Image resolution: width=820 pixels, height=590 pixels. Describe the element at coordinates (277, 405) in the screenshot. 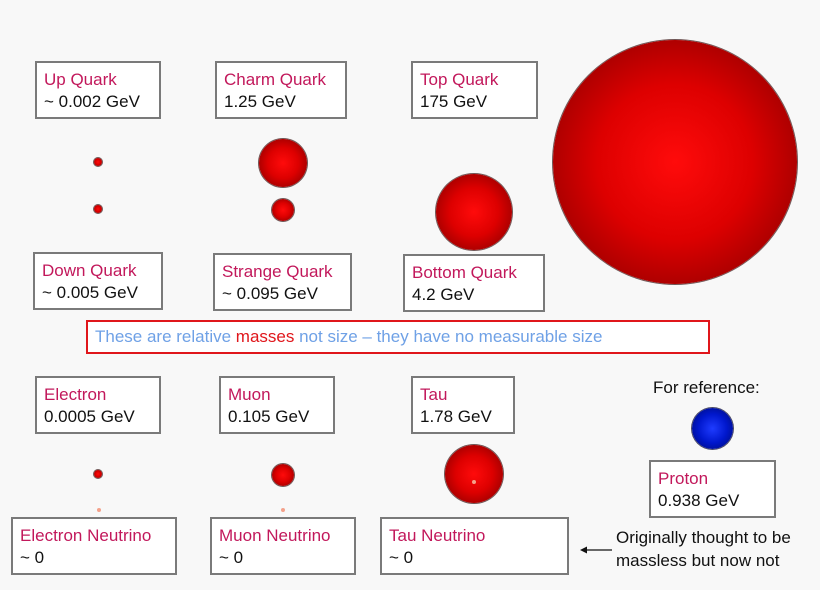

I see `muon-card: Muon 0.105 GeV` at that location.